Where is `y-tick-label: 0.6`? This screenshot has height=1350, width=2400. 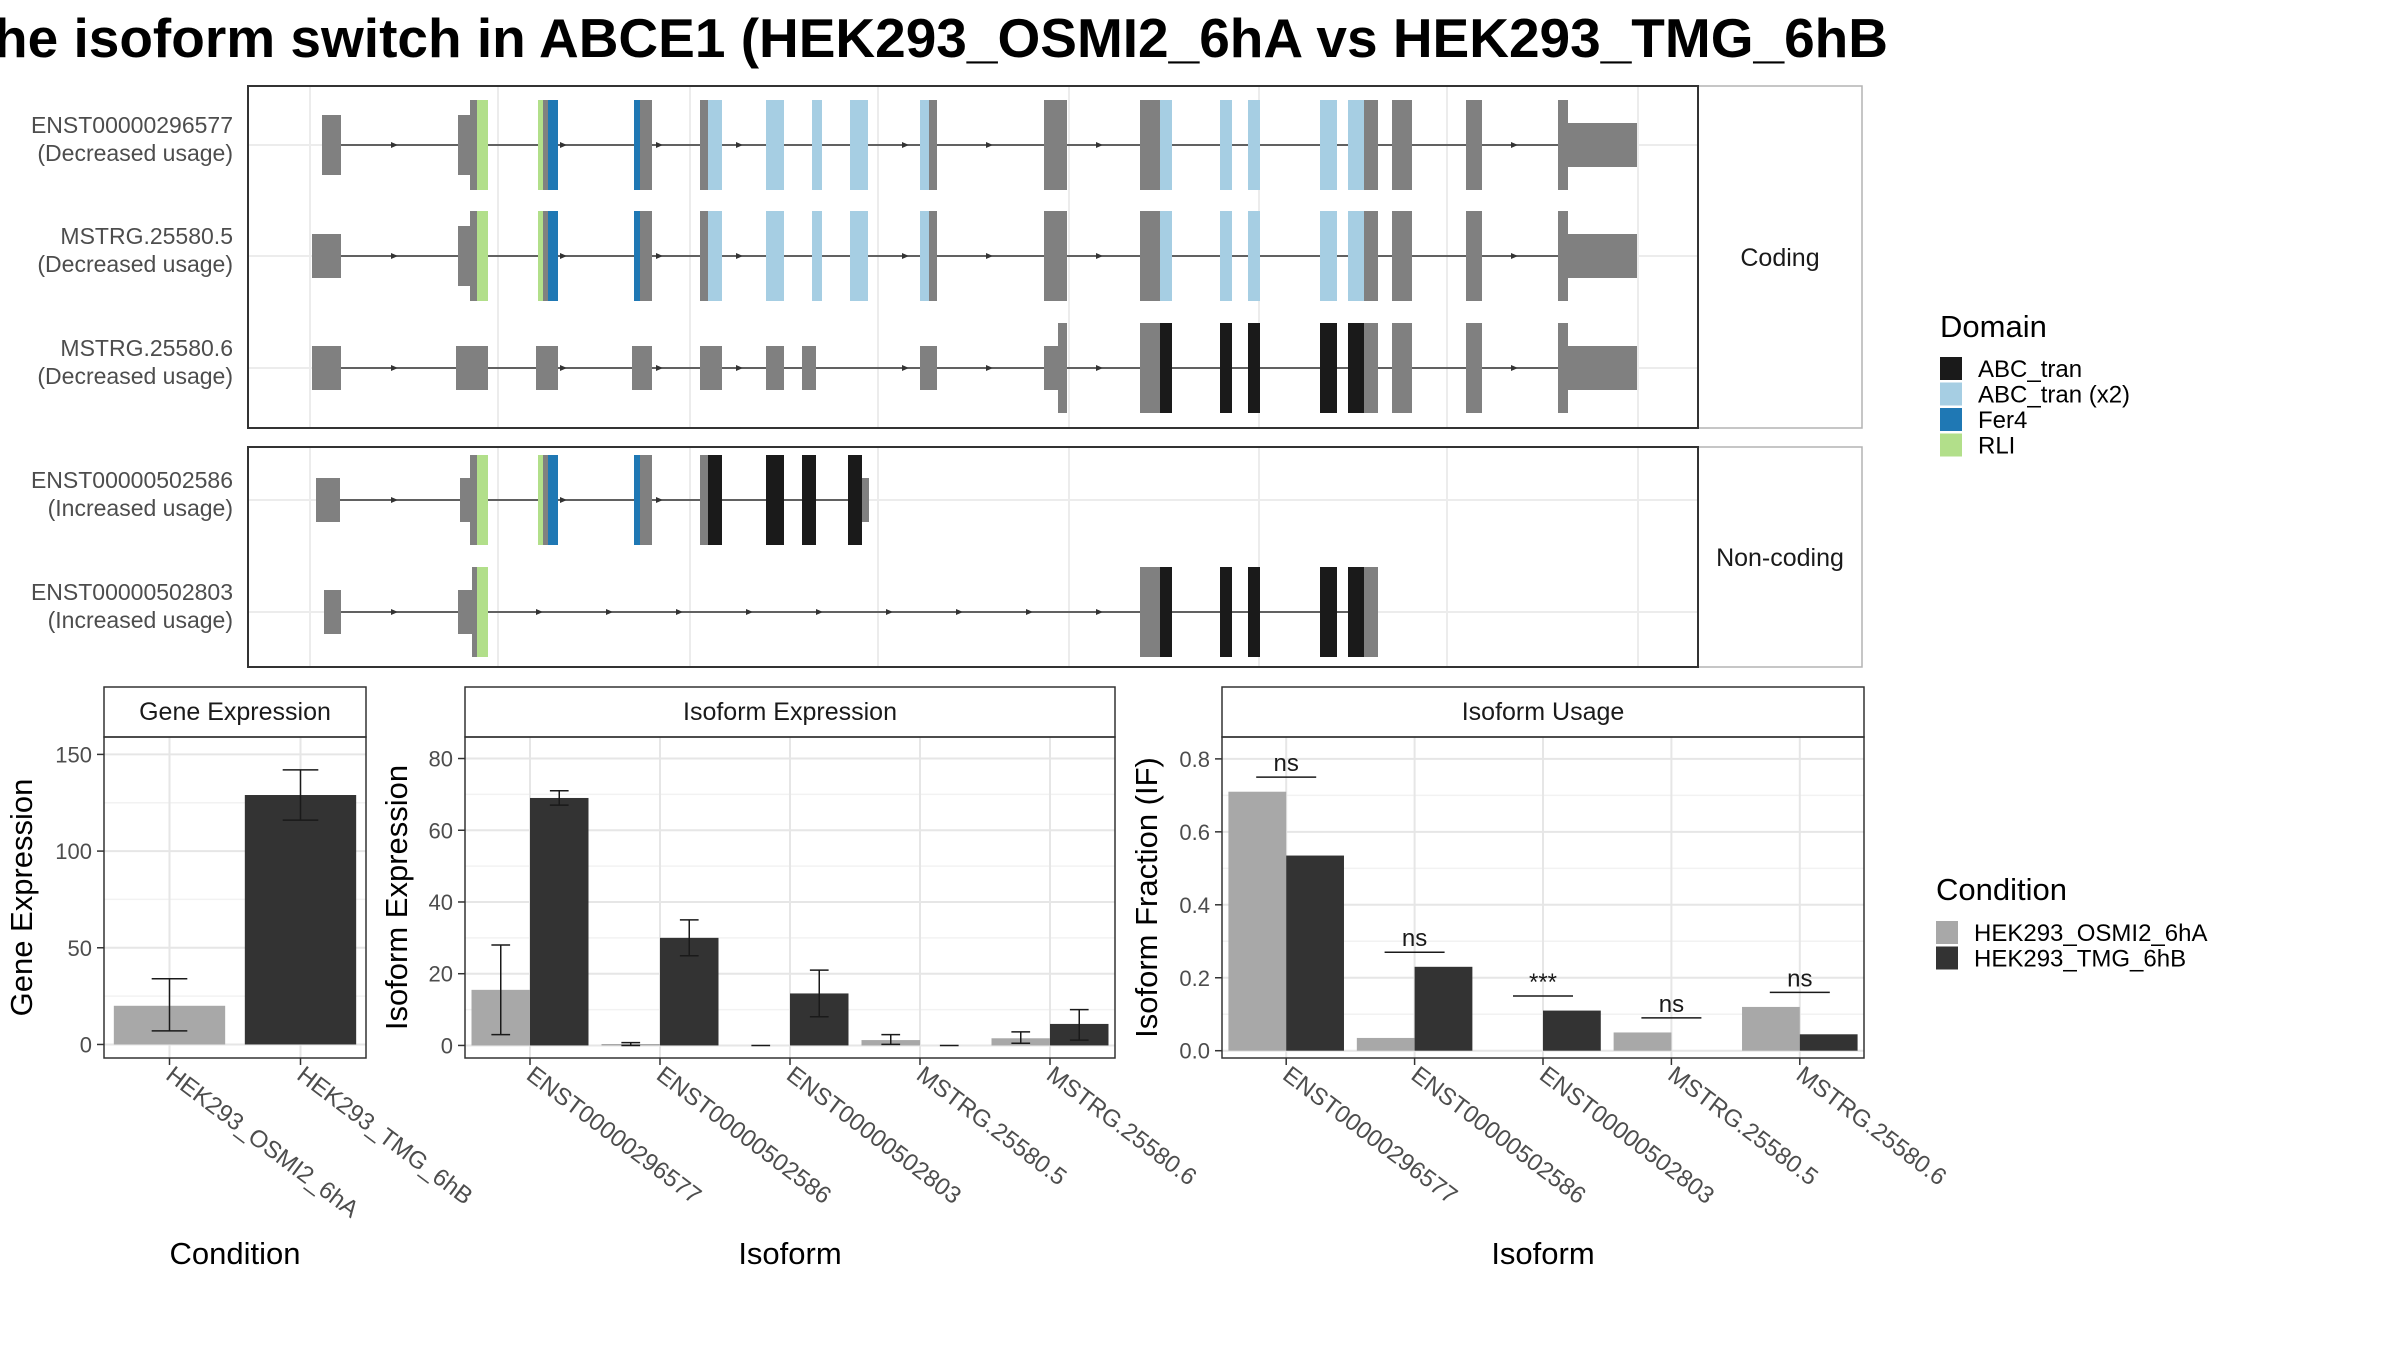 y-tick-label: 0.6 is located at coordinates (1194, 832).